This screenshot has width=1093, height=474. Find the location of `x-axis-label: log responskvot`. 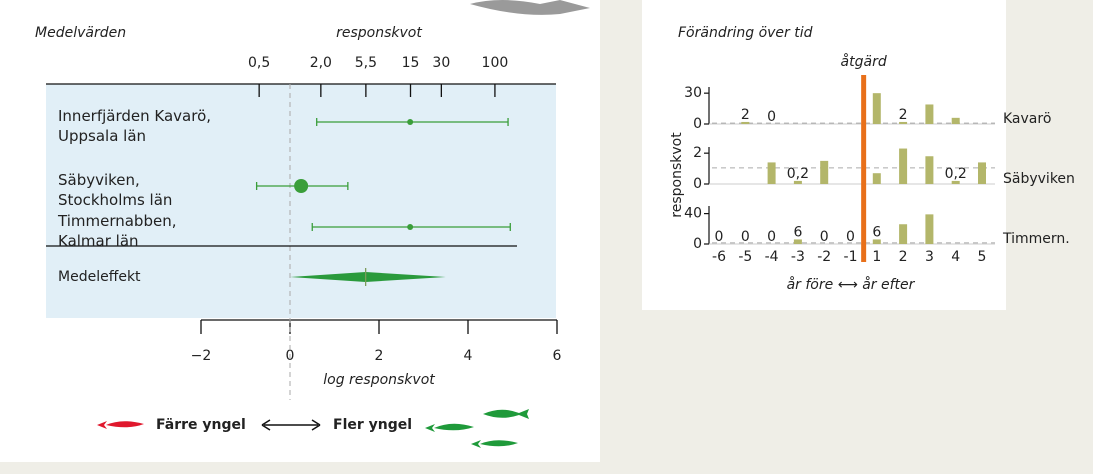

x-axis-label: log responskvot is located at coordinates (379, 380).